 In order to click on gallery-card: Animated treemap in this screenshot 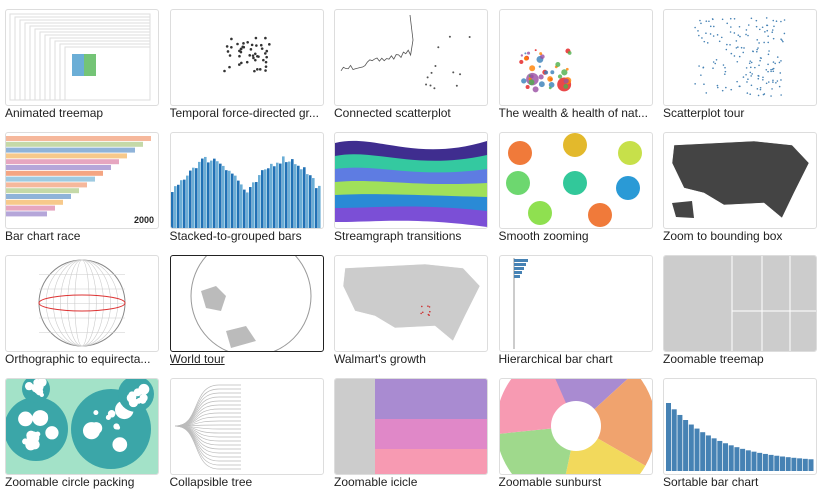, I will do `click(82, 68)`.